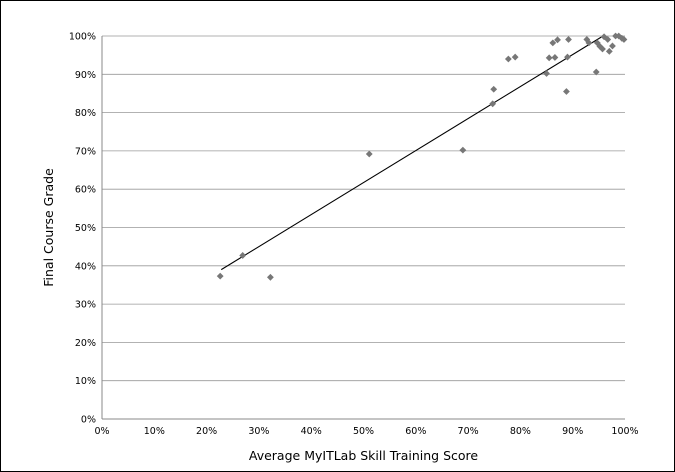 The height and width of the screenshot is (472, 675). I want to click on x-tick-label: 60%, so click(415, 431).